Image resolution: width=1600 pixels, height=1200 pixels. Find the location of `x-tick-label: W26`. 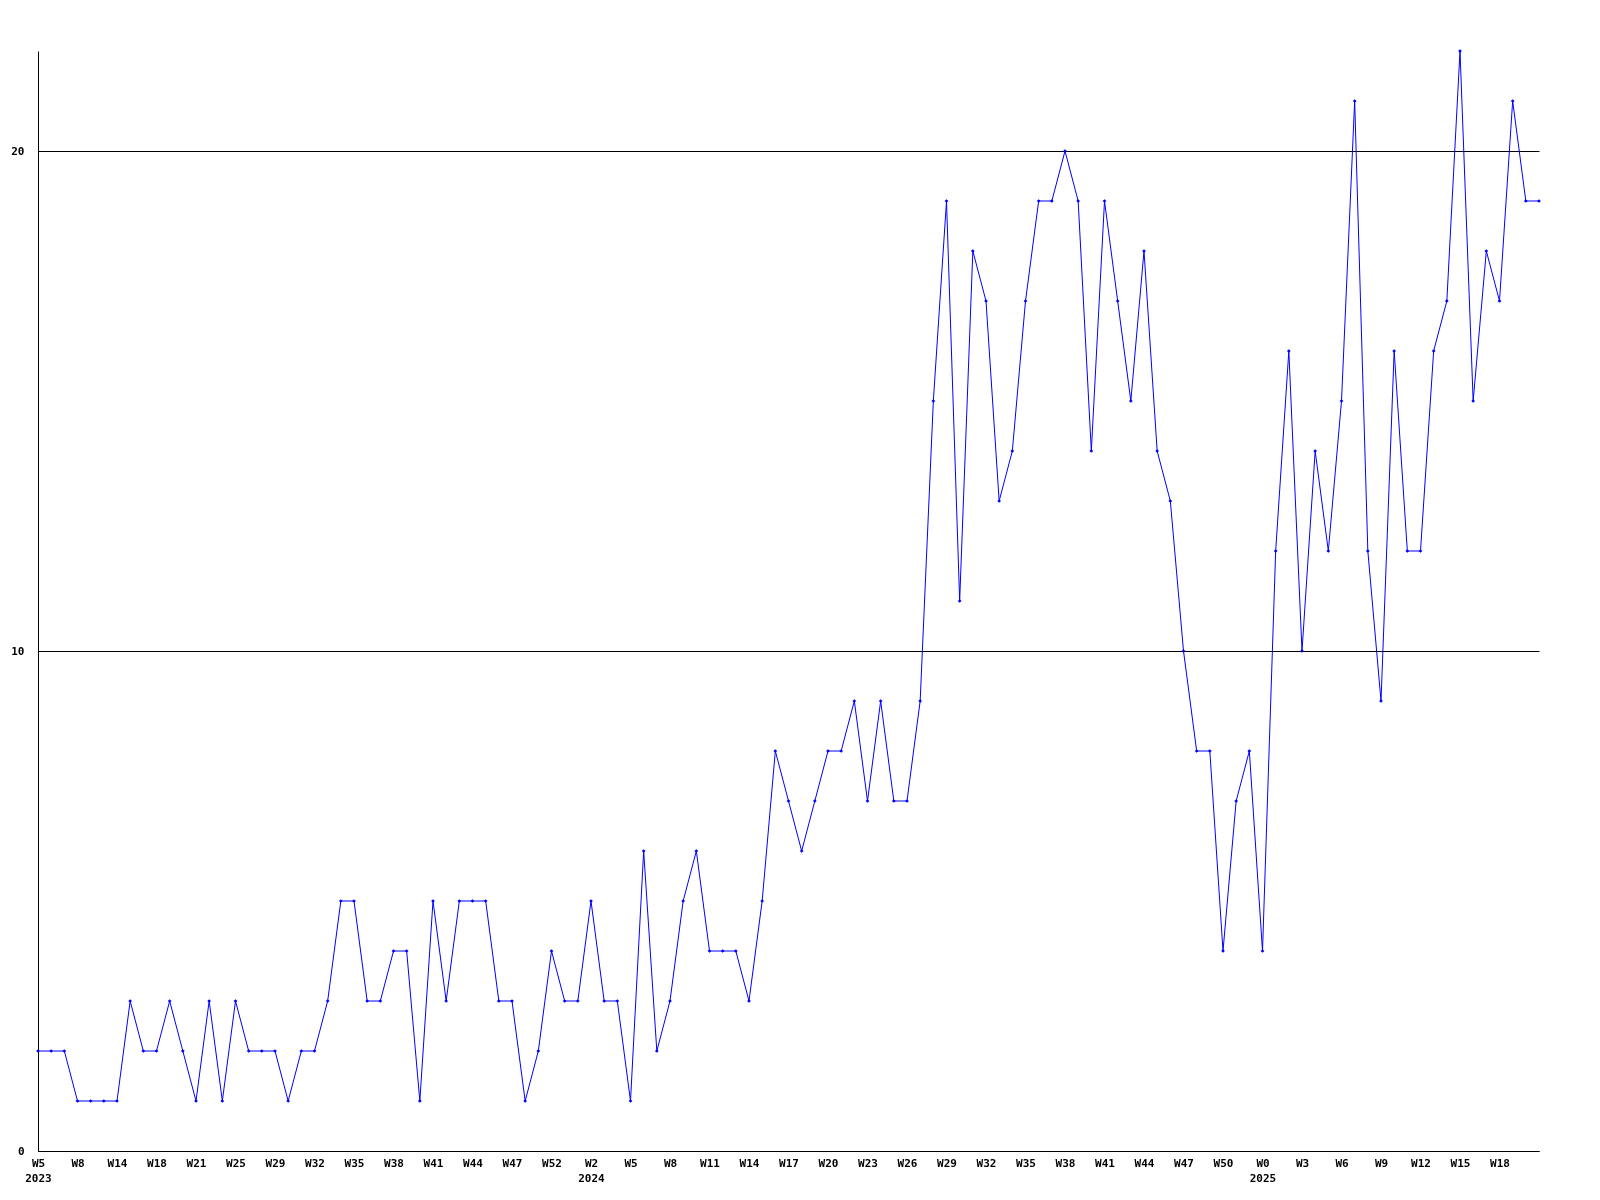

x-tick-label: W26 is located at coordinates (907, 1163).